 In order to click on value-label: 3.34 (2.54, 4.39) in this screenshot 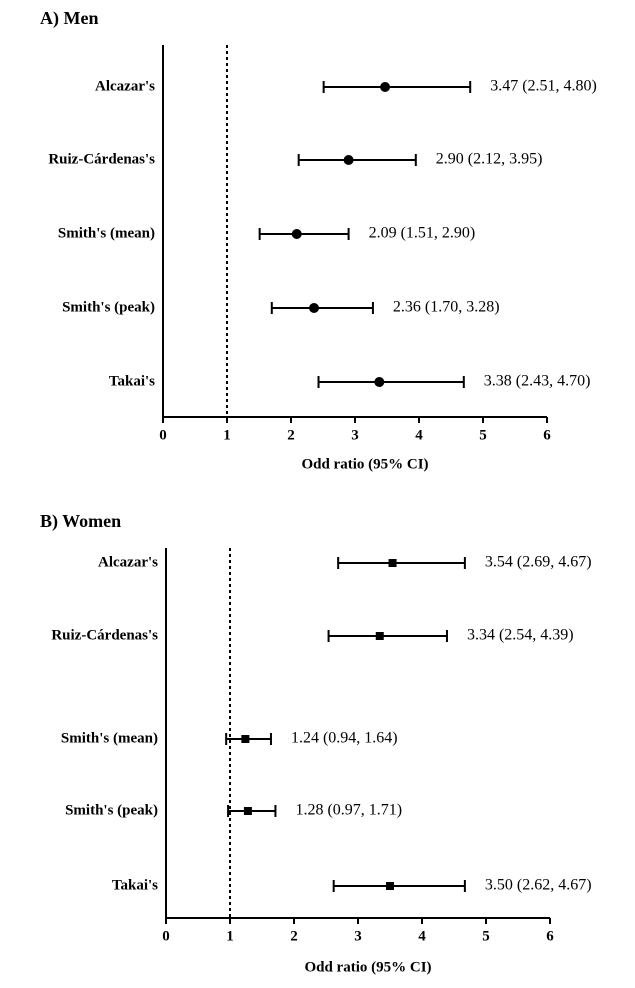, I will do `click(520, 635)`.